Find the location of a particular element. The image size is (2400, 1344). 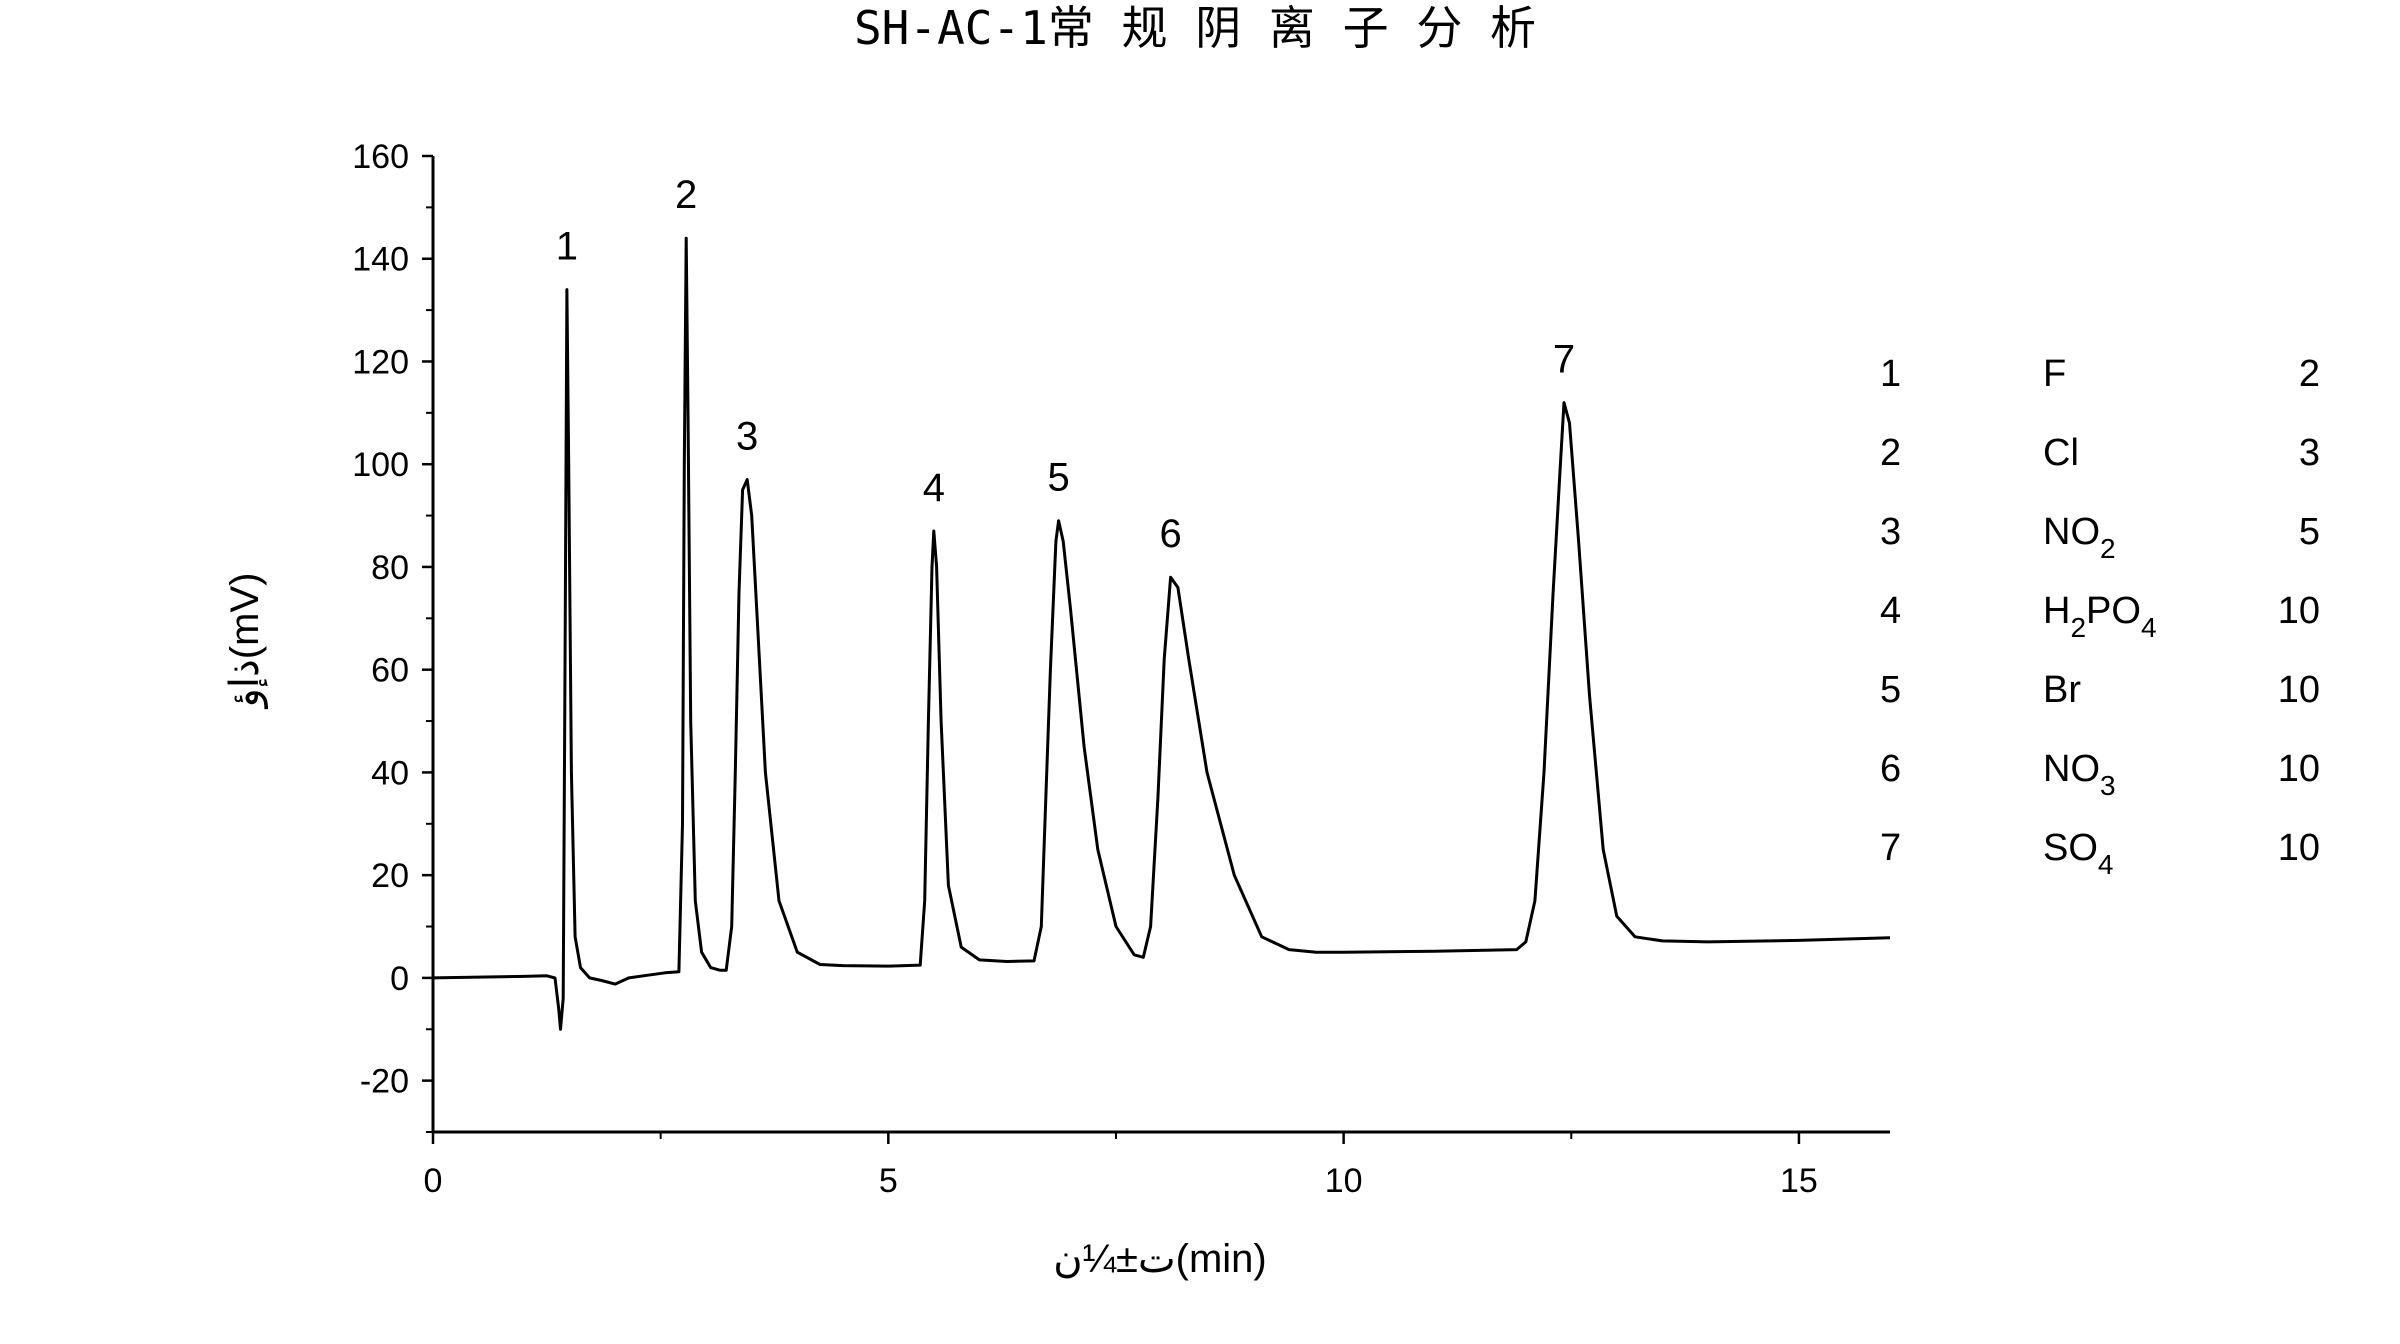

table-row: 4 H2PO4 10 is located at coordinates (2100, 616).